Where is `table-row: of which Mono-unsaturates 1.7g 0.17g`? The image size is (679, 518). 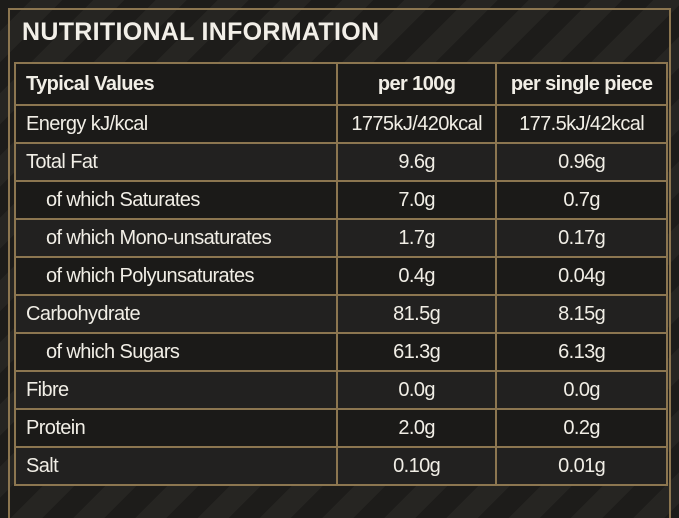 table-row: of which Mono-unsaturates 1.7g 0.17g is located at coordinates (341, 238).